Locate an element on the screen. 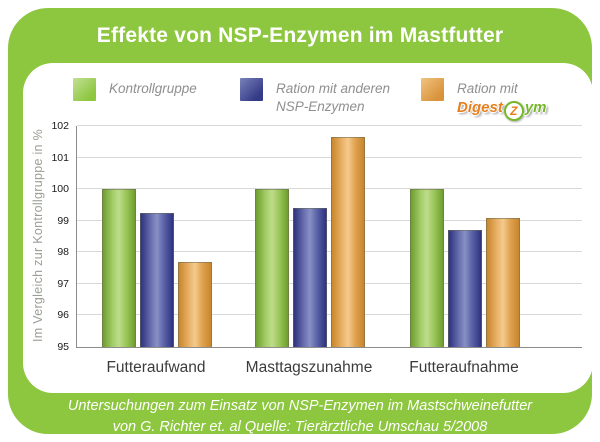 The height and width of the screenshot is (442, 600). legend-label-line1: Ration mit is located at coordinates (487, 88).